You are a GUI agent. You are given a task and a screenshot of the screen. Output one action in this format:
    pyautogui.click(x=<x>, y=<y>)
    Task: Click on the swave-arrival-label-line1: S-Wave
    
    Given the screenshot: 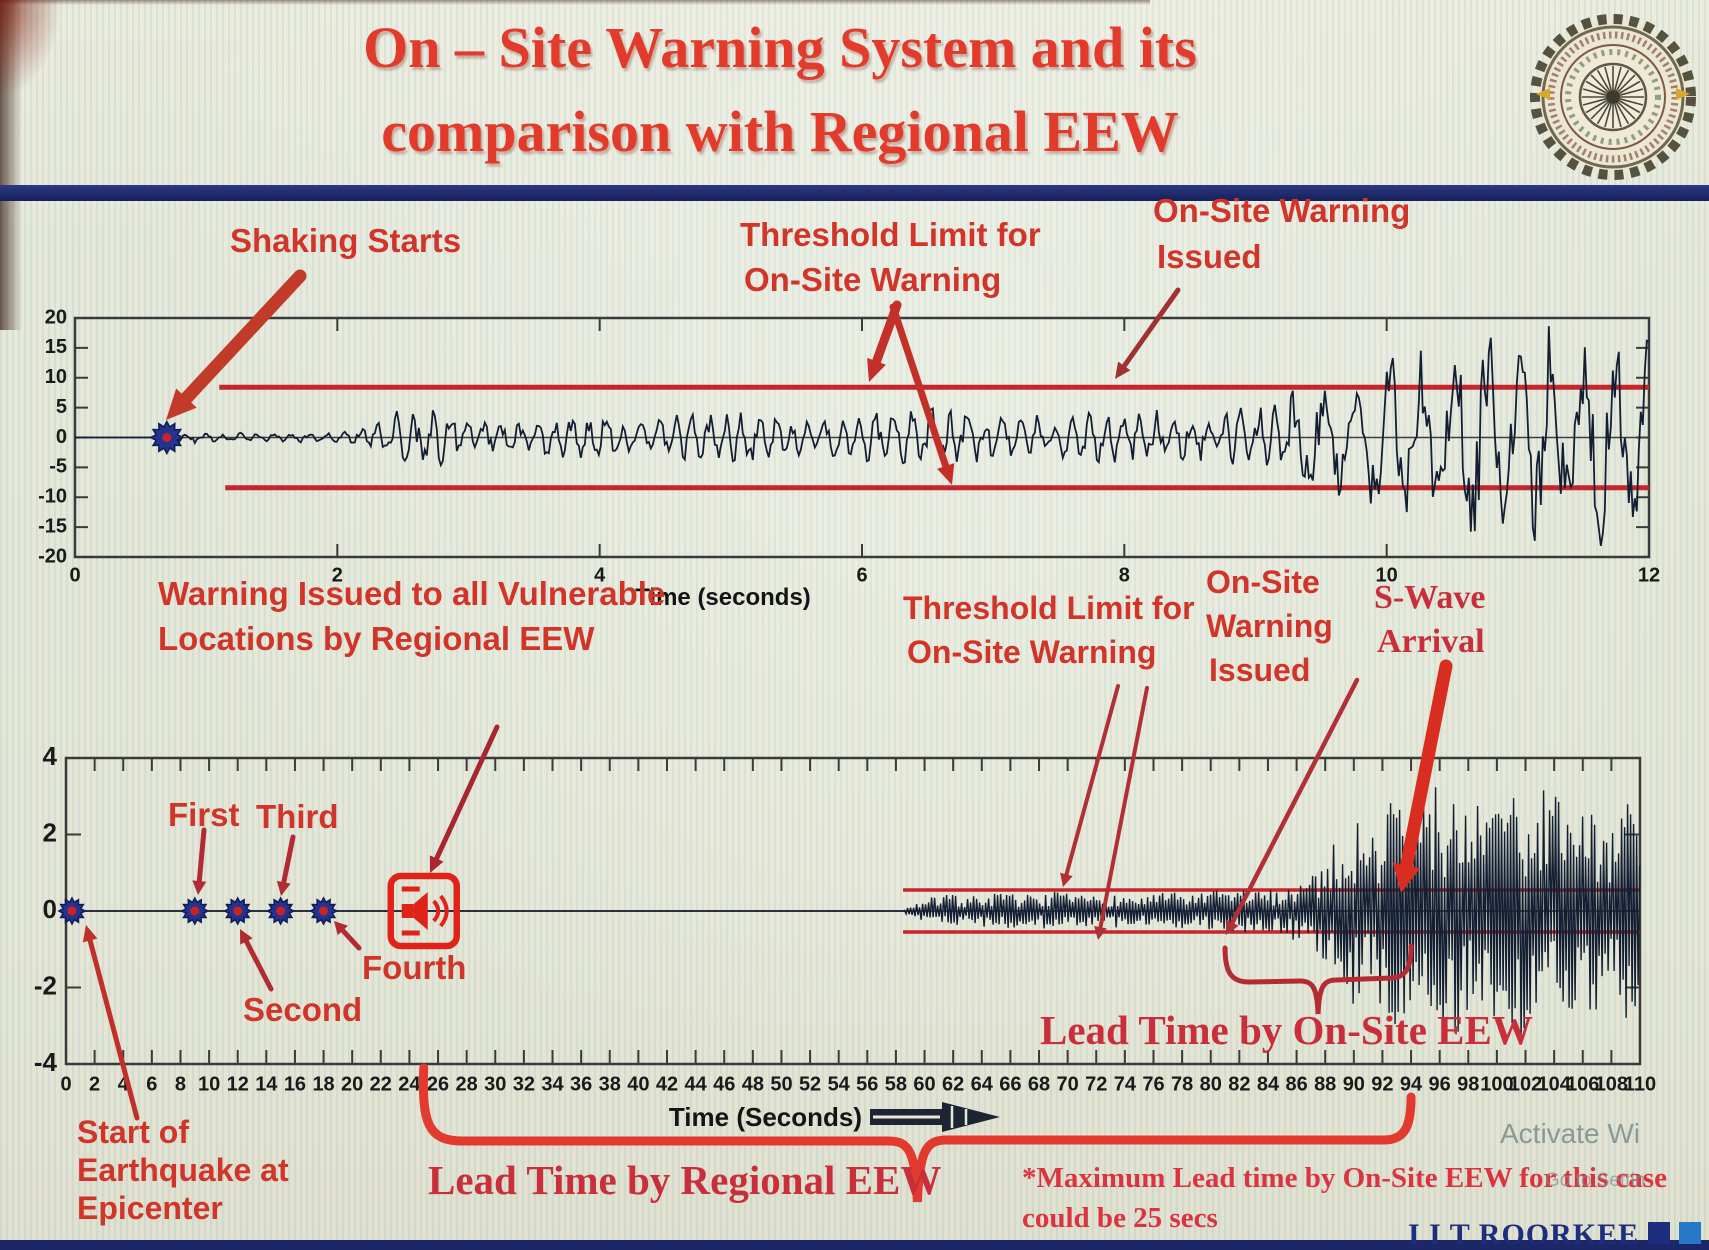 What is the action you would take?
    pyautogui.click(x=1430, y=597)
    